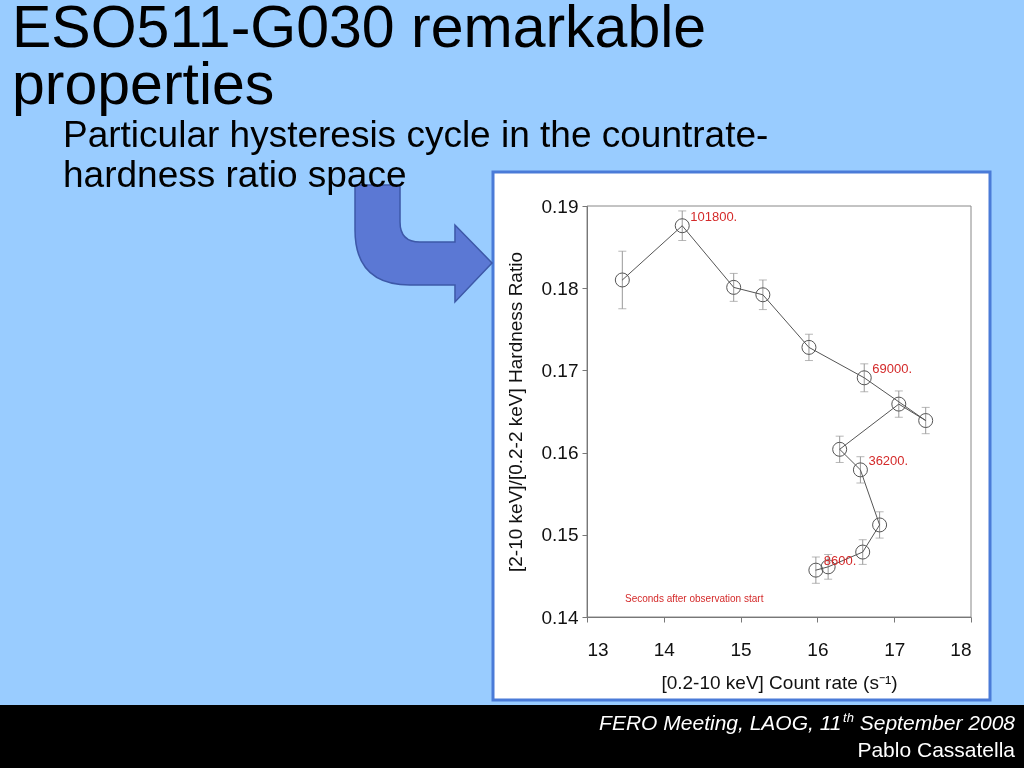  I want to click on annotation: 36200., so click(888, 460).